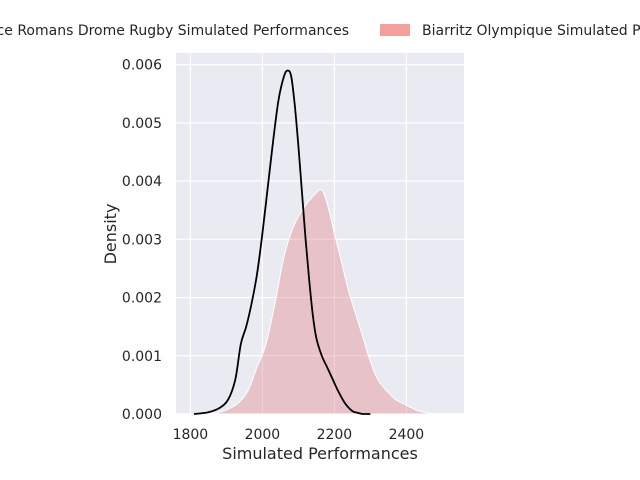 The width and height of the screenshot is (640, 480). Describe the element at coordinates (142, 182) in the screenshot. I see `y-tick-label: 0.004` at that location.